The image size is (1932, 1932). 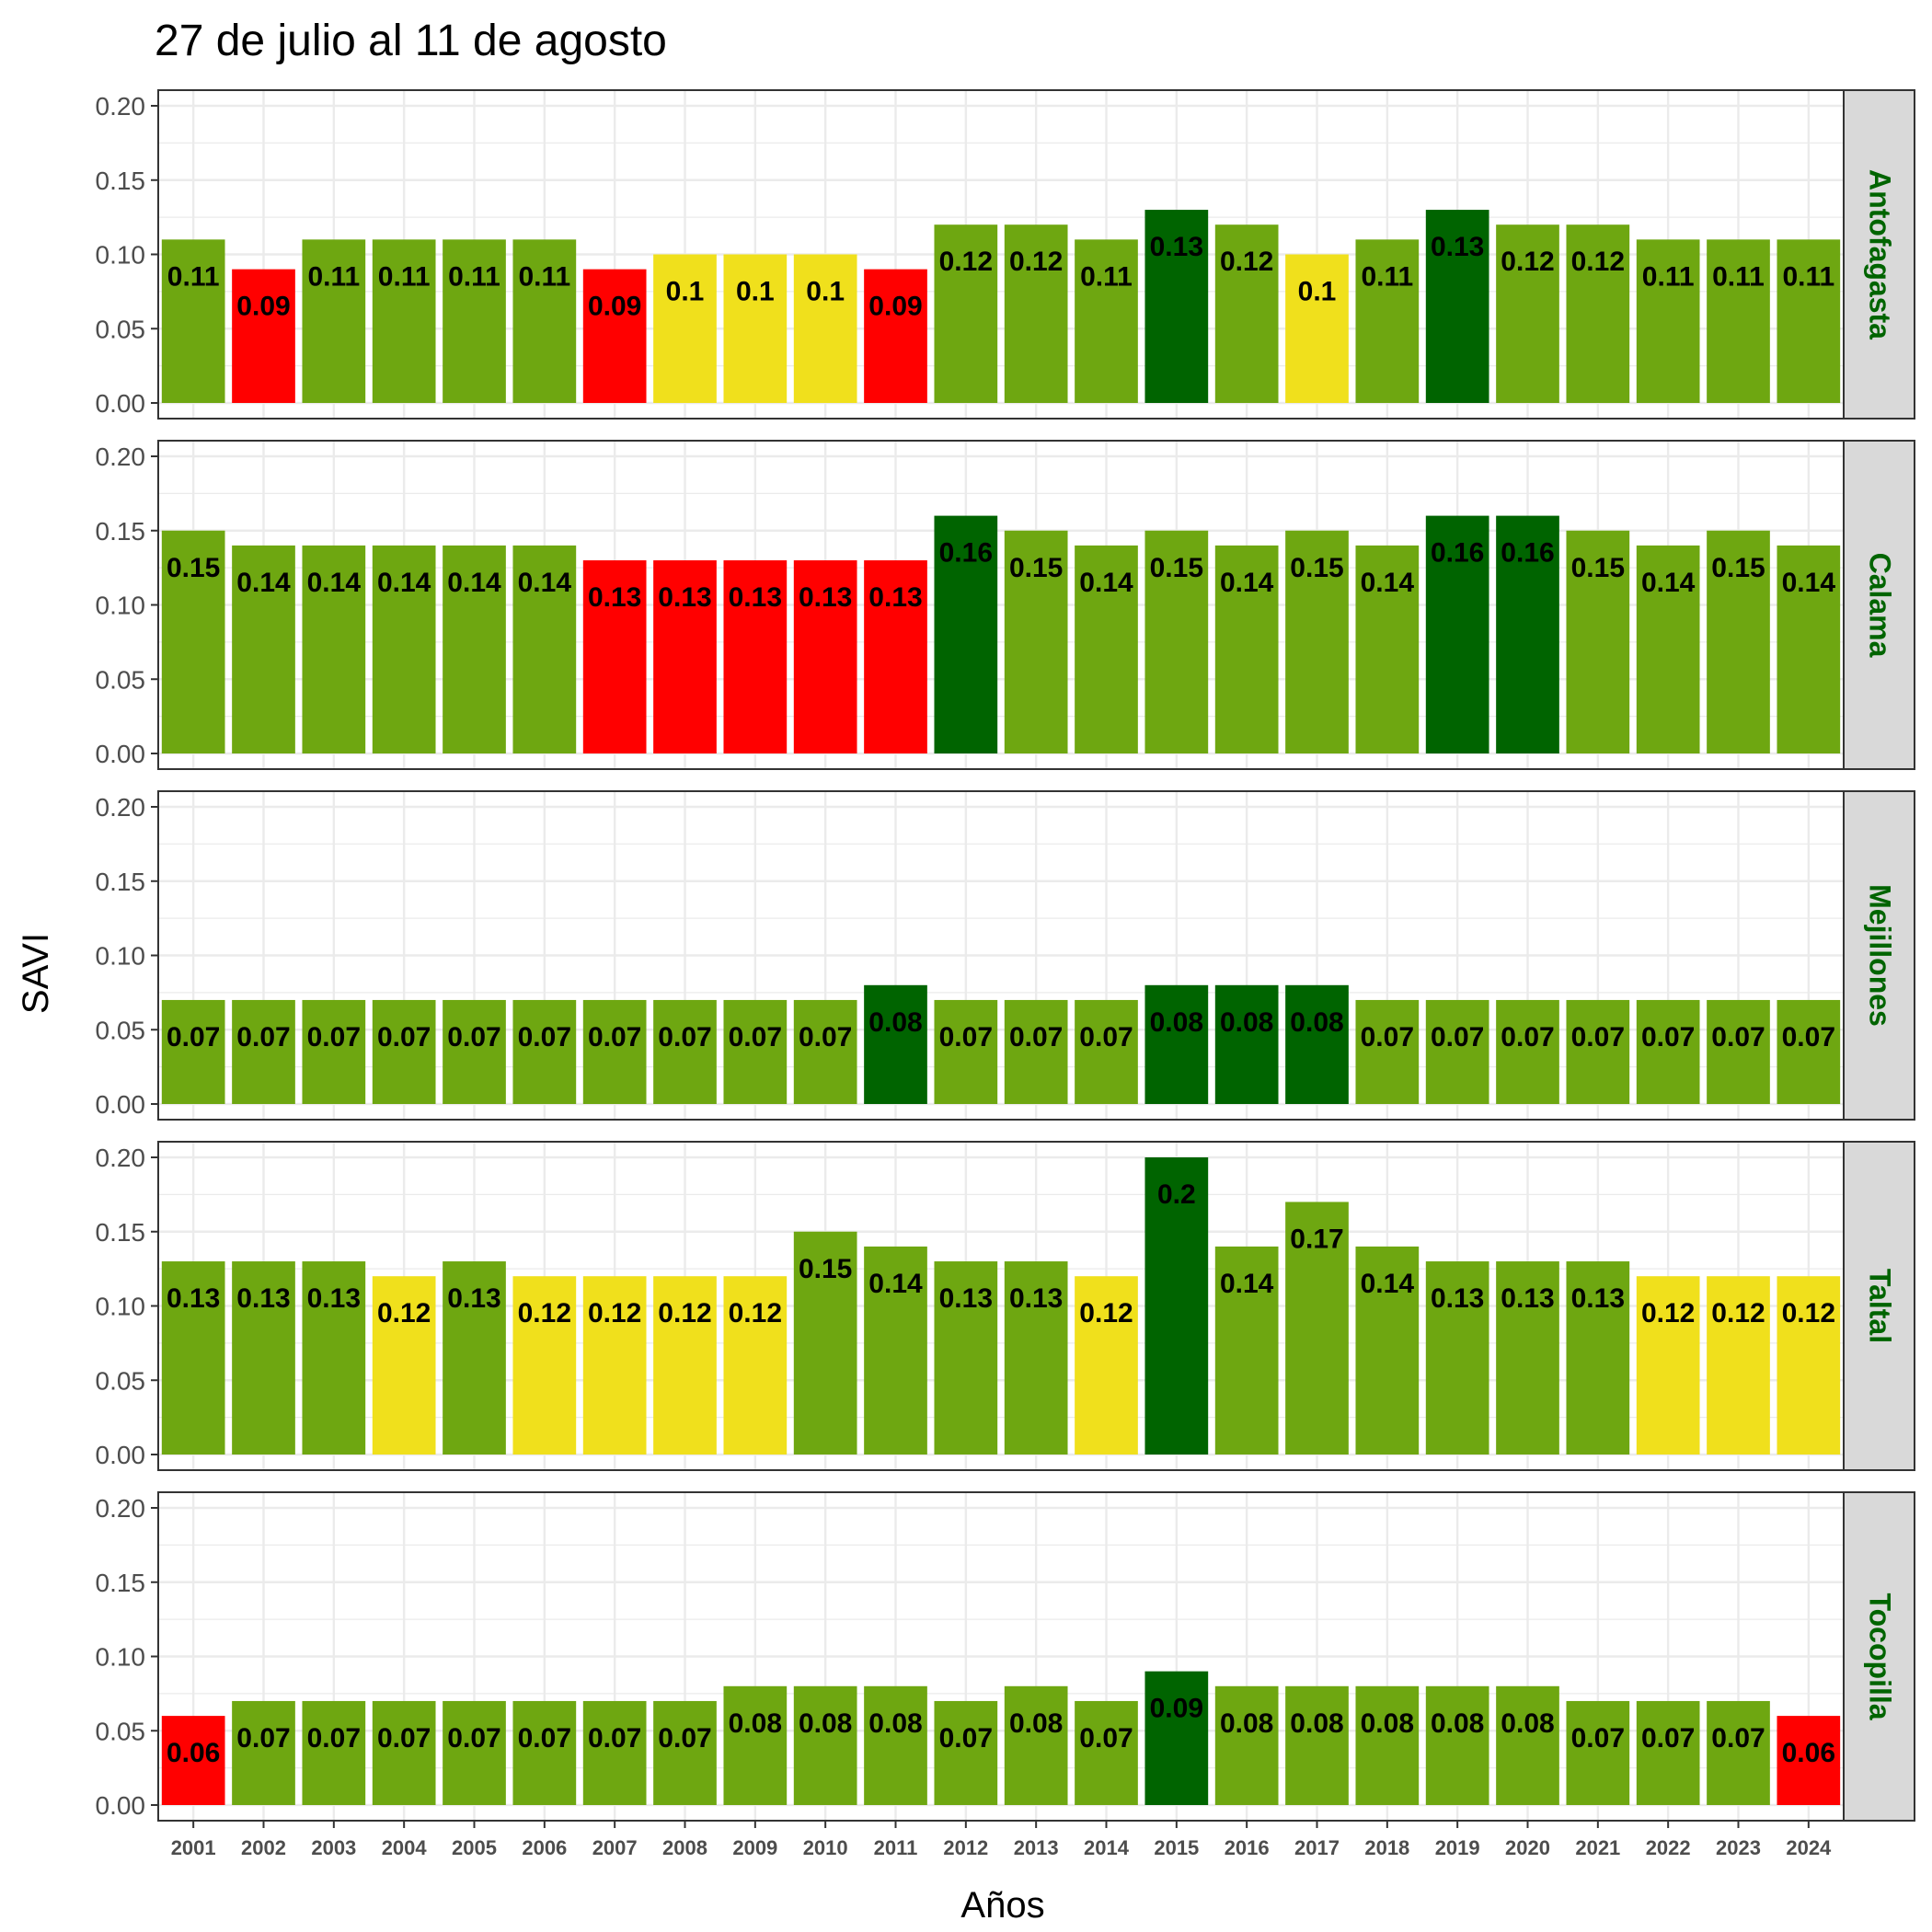 I want to click on bar-mejillones-2019, so click(x=1457, y=1051).